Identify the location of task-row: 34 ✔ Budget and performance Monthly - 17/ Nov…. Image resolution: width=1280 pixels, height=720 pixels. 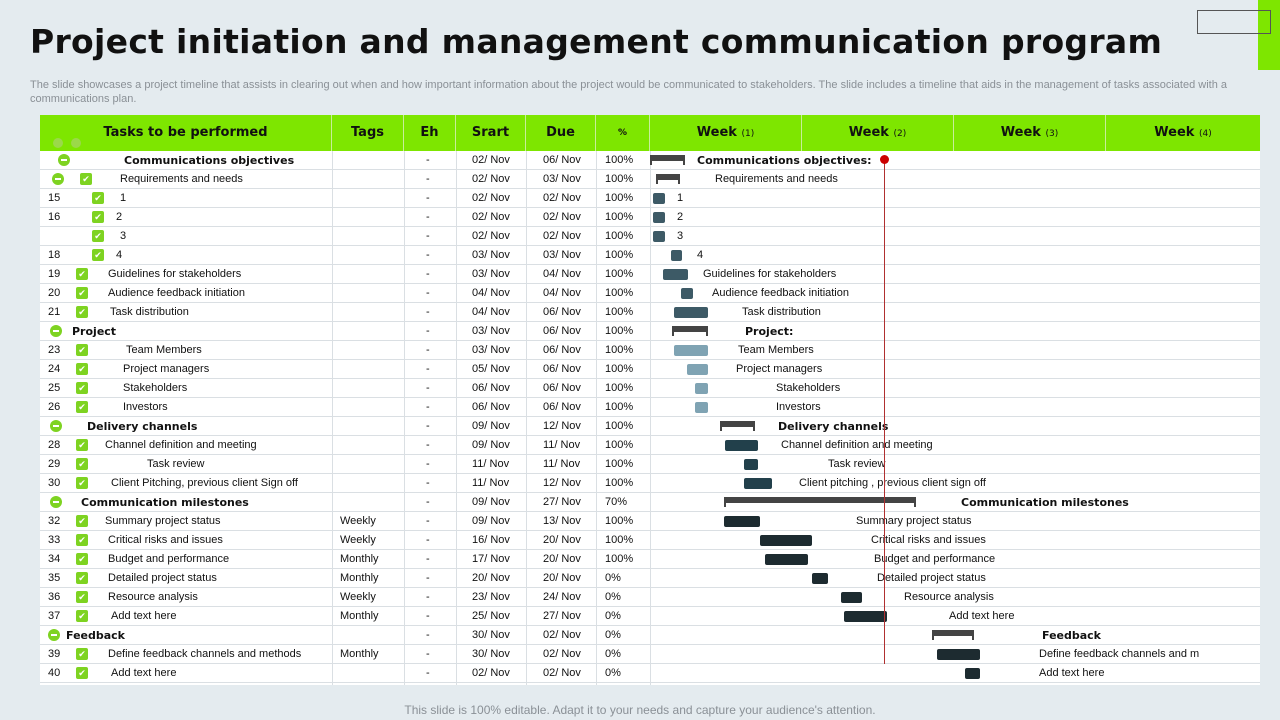
(650, 559).